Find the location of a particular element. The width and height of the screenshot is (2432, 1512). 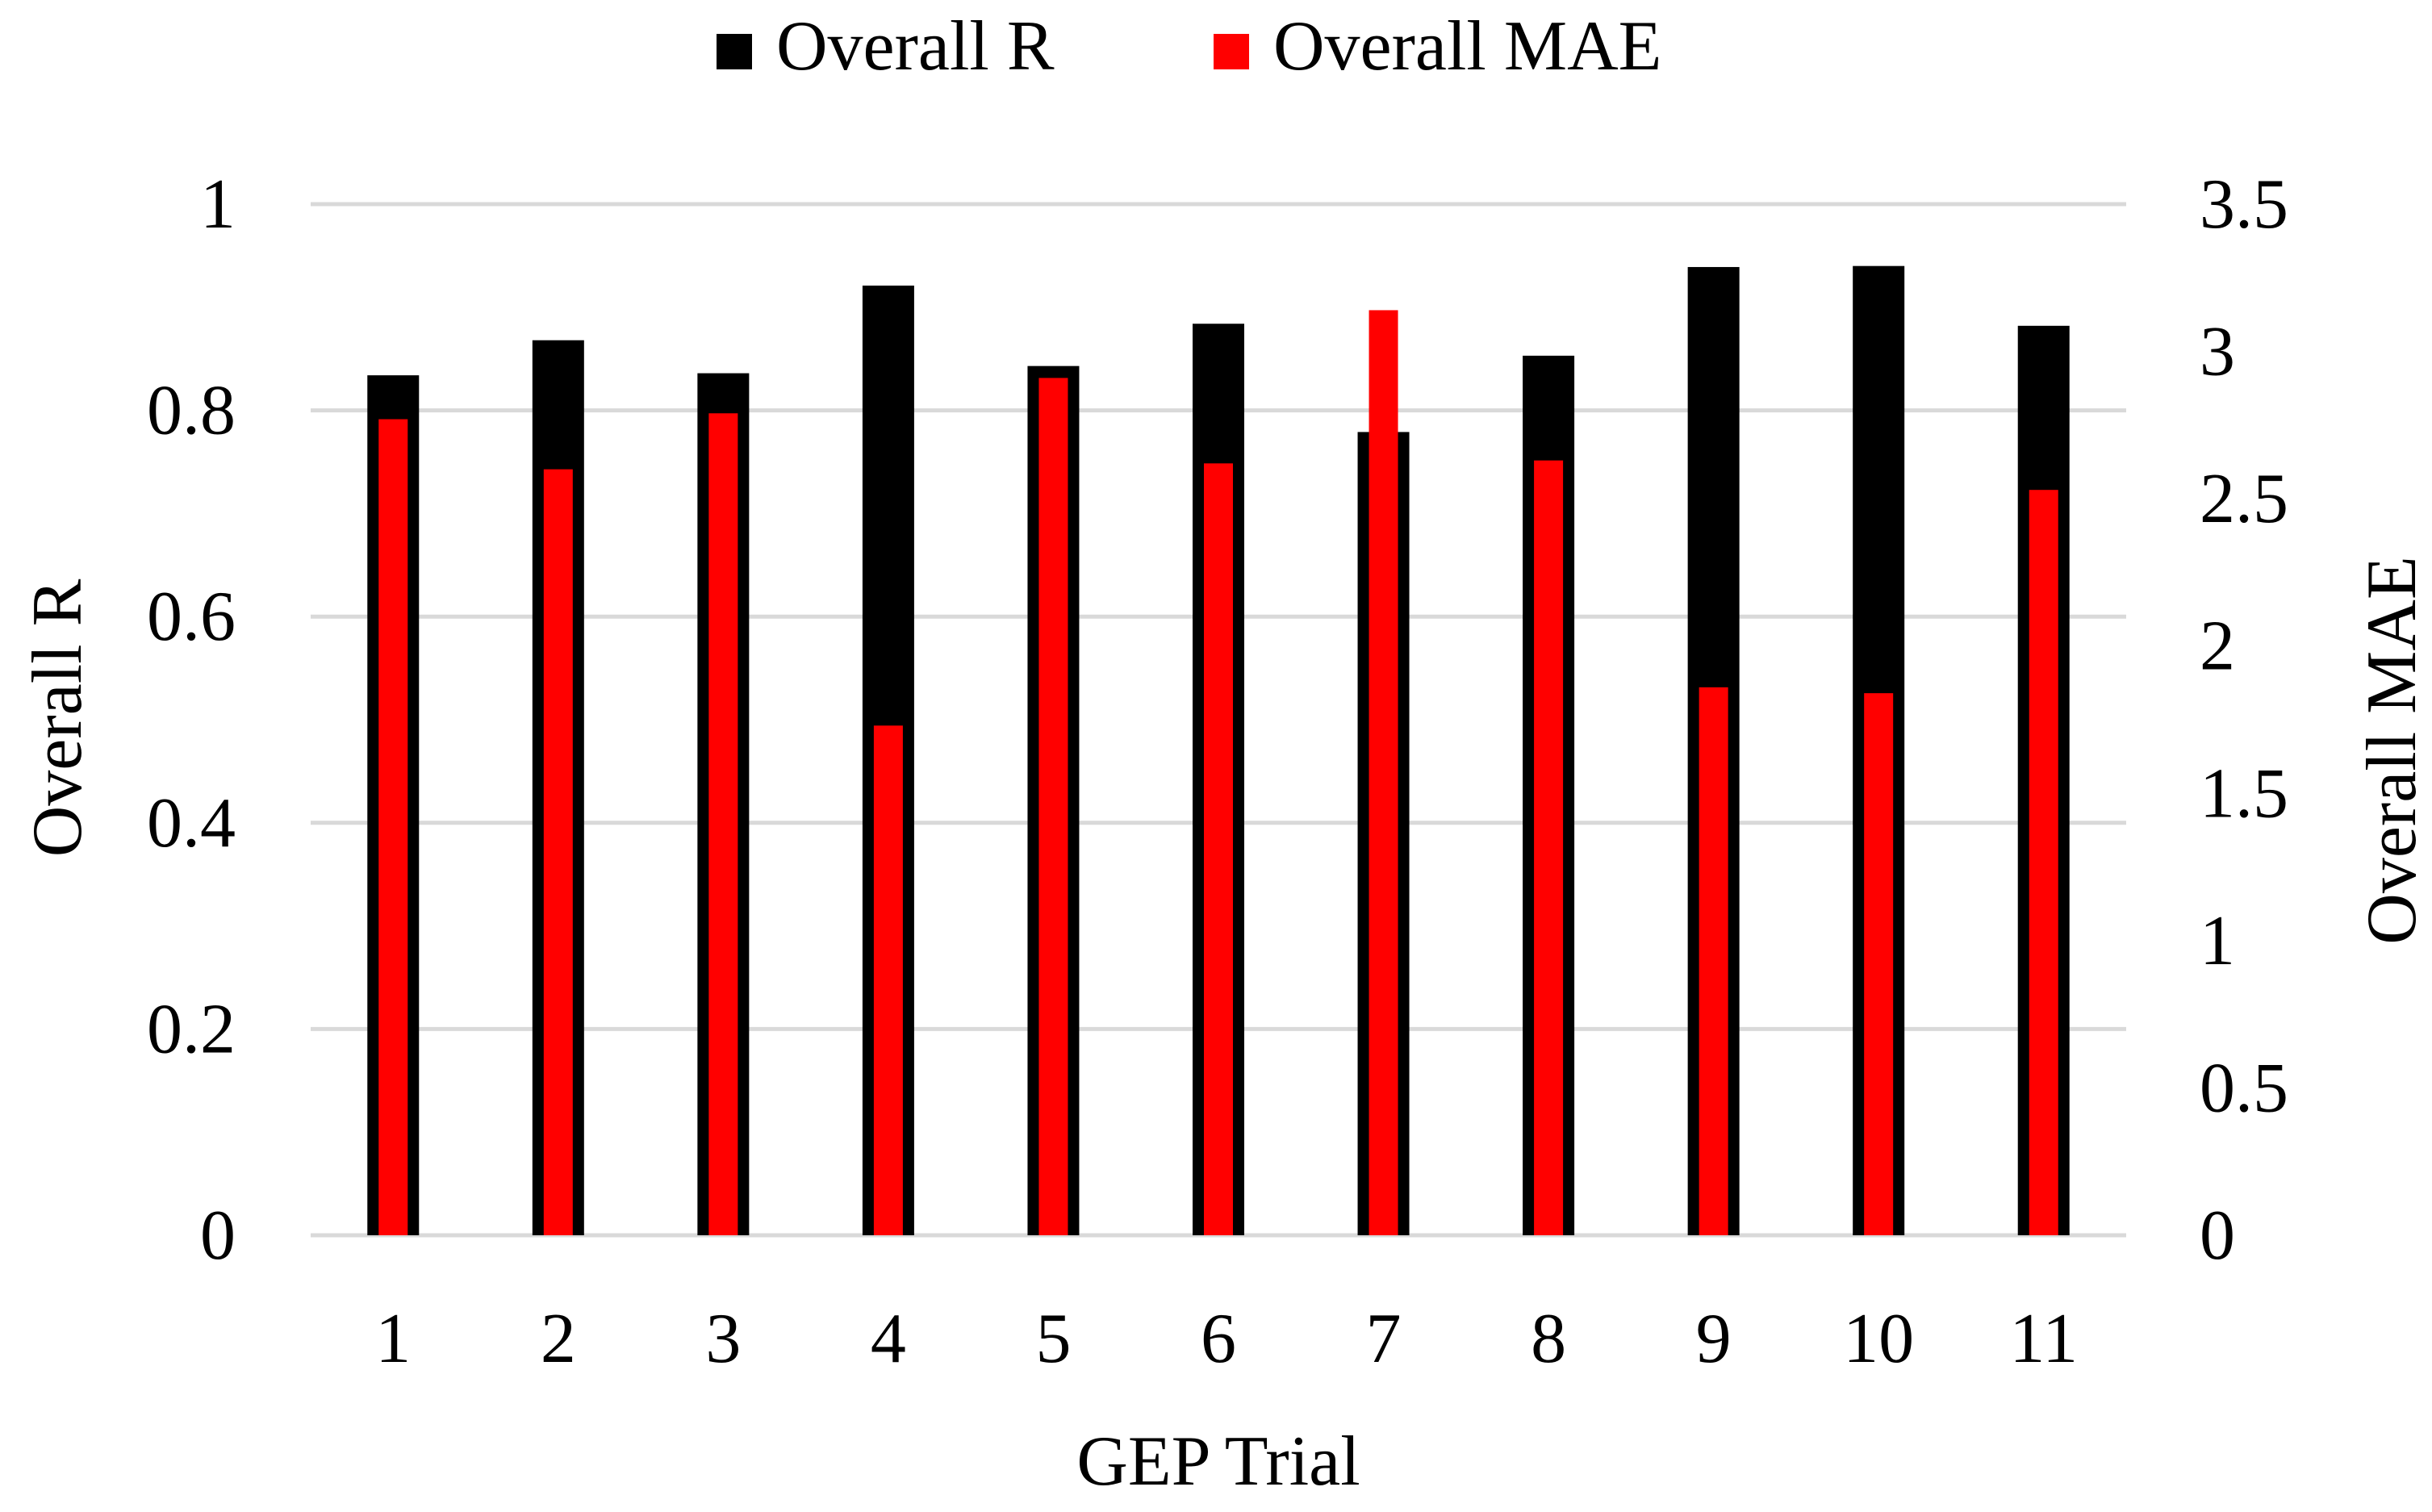

x-tick-label: 7 is located at coordinates (1384, 1339).